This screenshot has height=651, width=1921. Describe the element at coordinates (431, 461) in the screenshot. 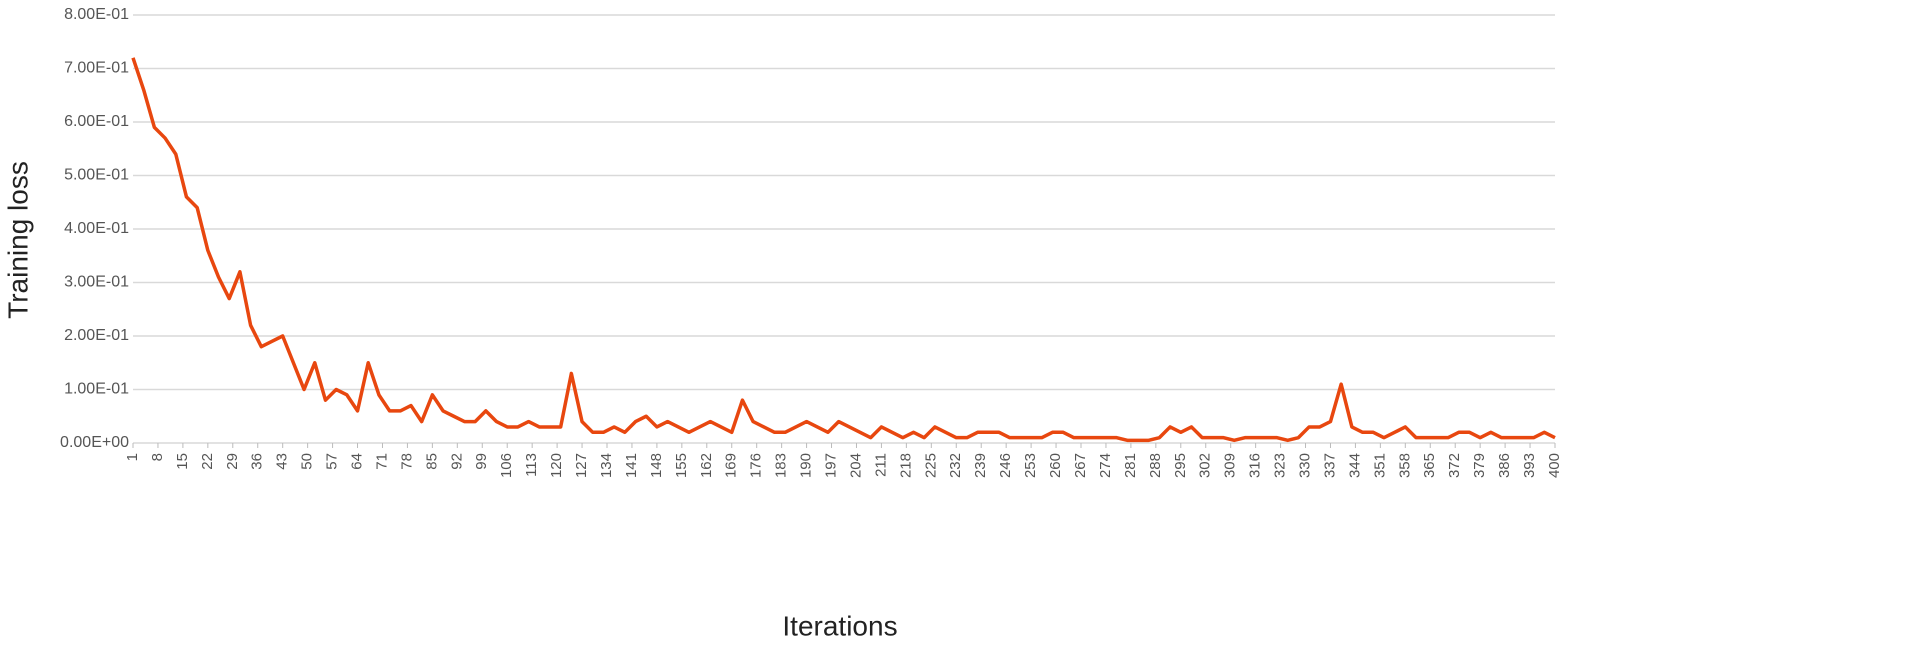

I see `x-tick-label: 85` at that location.